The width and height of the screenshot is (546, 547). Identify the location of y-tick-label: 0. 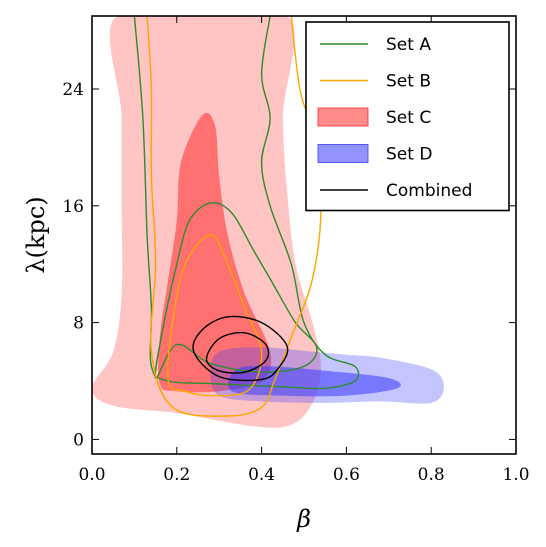
(78, 440).